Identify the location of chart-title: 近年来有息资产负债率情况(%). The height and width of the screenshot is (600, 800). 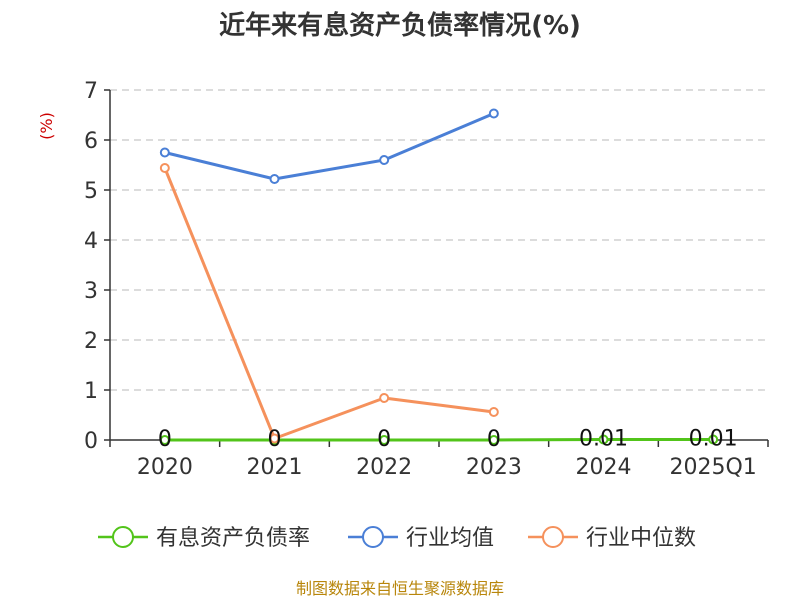
(400, 25).